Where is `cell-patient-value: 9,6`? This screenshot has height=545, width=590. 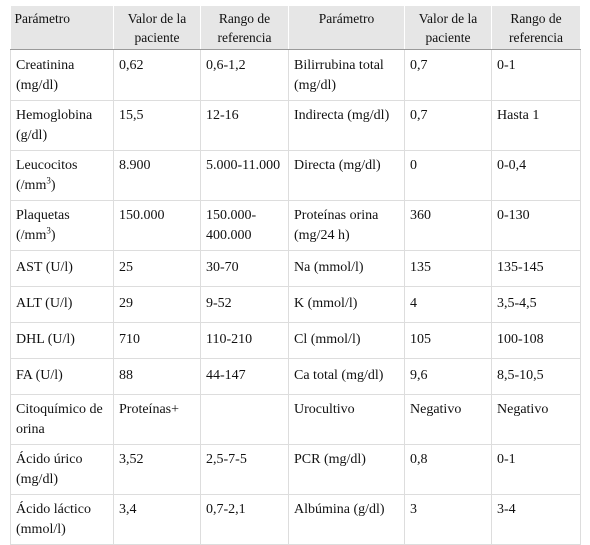 cell-patient-value: 9,6 is located at coordinates (448, 376).